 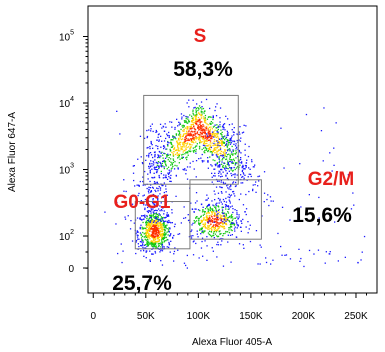 What do you see at coordinates (66, 103) in the screenshot?
I see `y-tick-label: 10⁴` at bounding box center [66, 103].